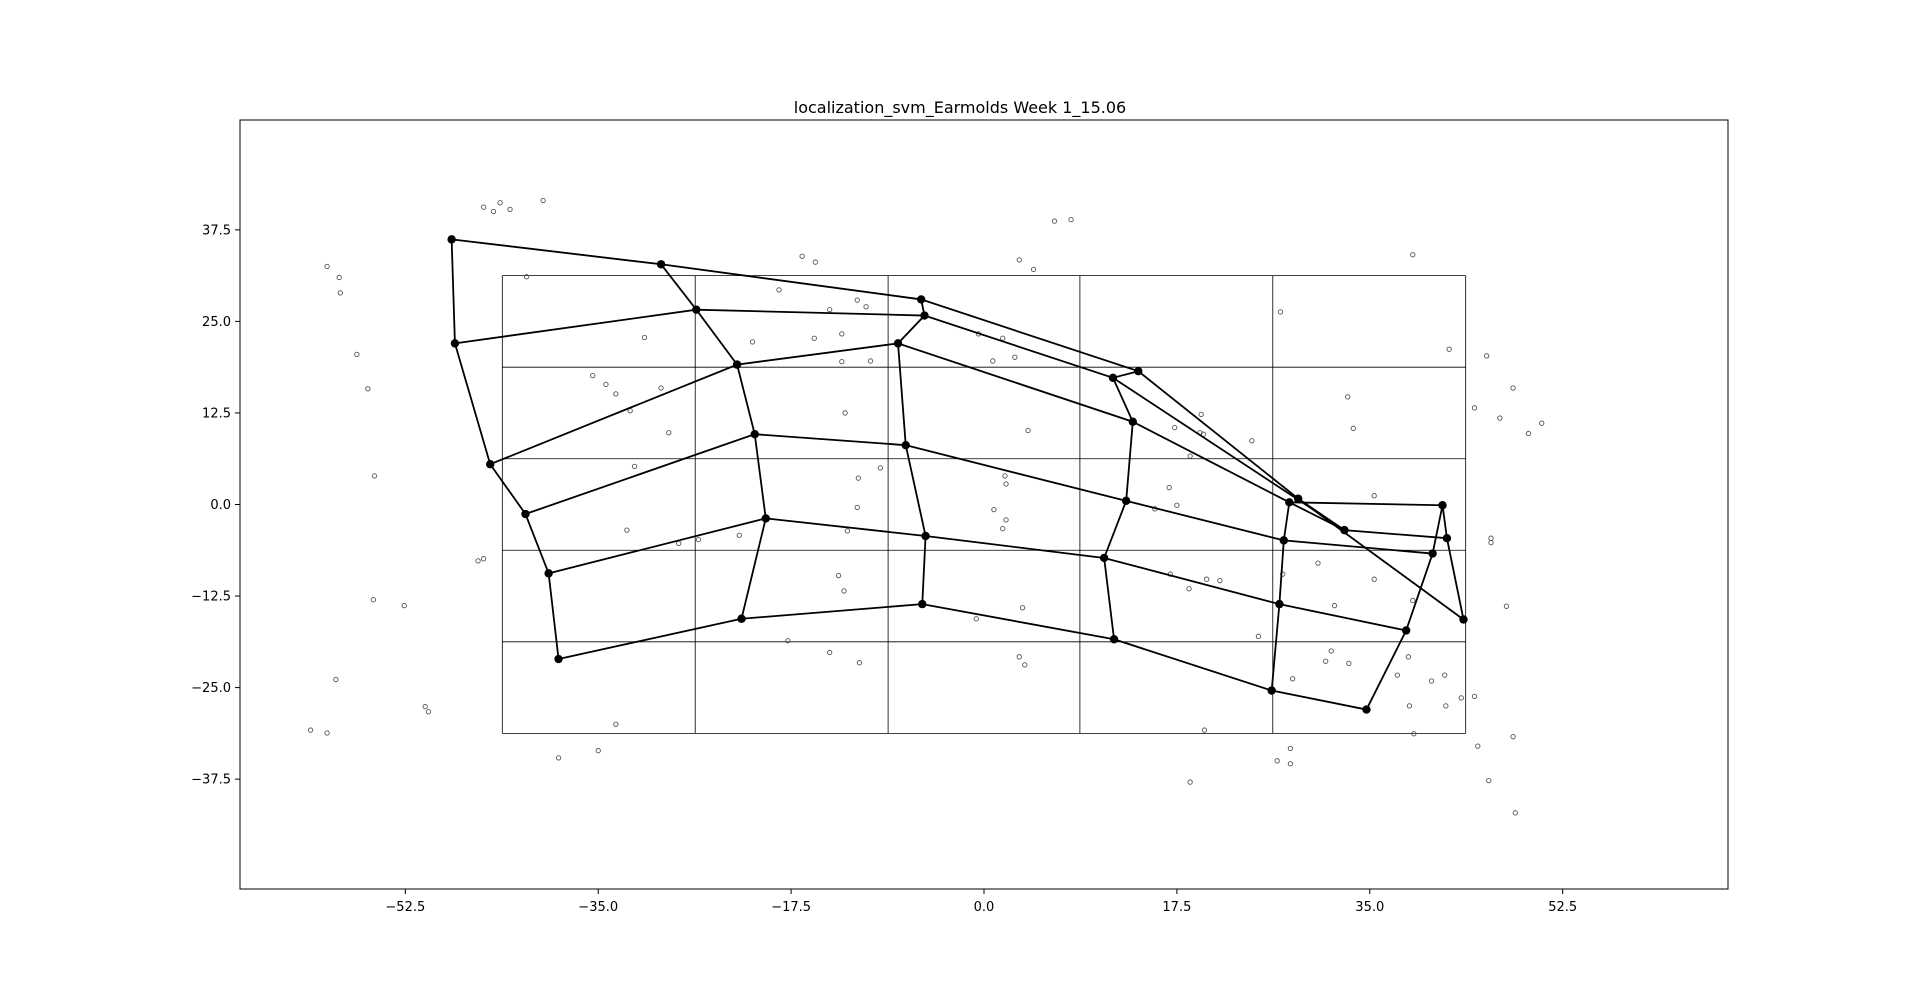 This screenshot has height=999, width=1920. I want to click on x-tick-label: −35.0, so click(598, 907).